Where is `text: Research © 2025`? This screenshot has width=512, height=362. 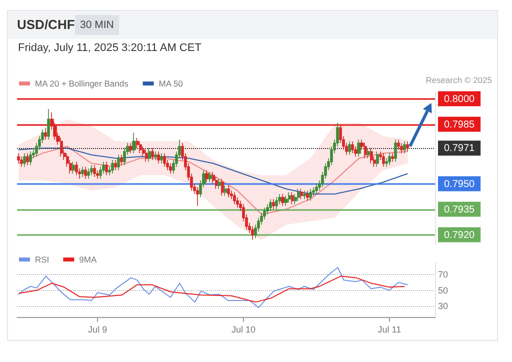
text: Research © 2025 is located at coordinates (459, 80).